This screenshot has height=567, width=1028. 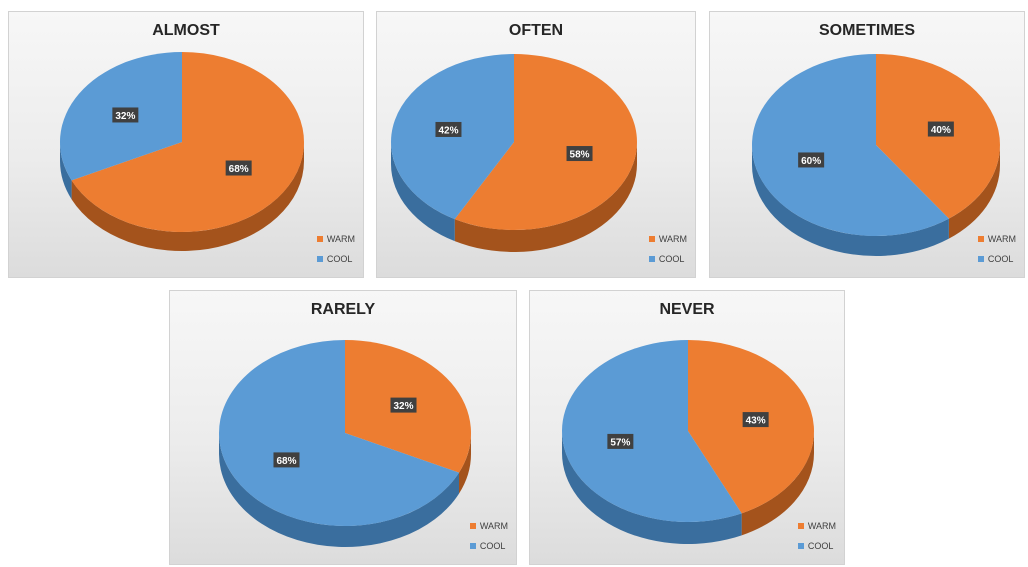 I want to click on data-label-warm: 58%, so click(x=579, y=154).